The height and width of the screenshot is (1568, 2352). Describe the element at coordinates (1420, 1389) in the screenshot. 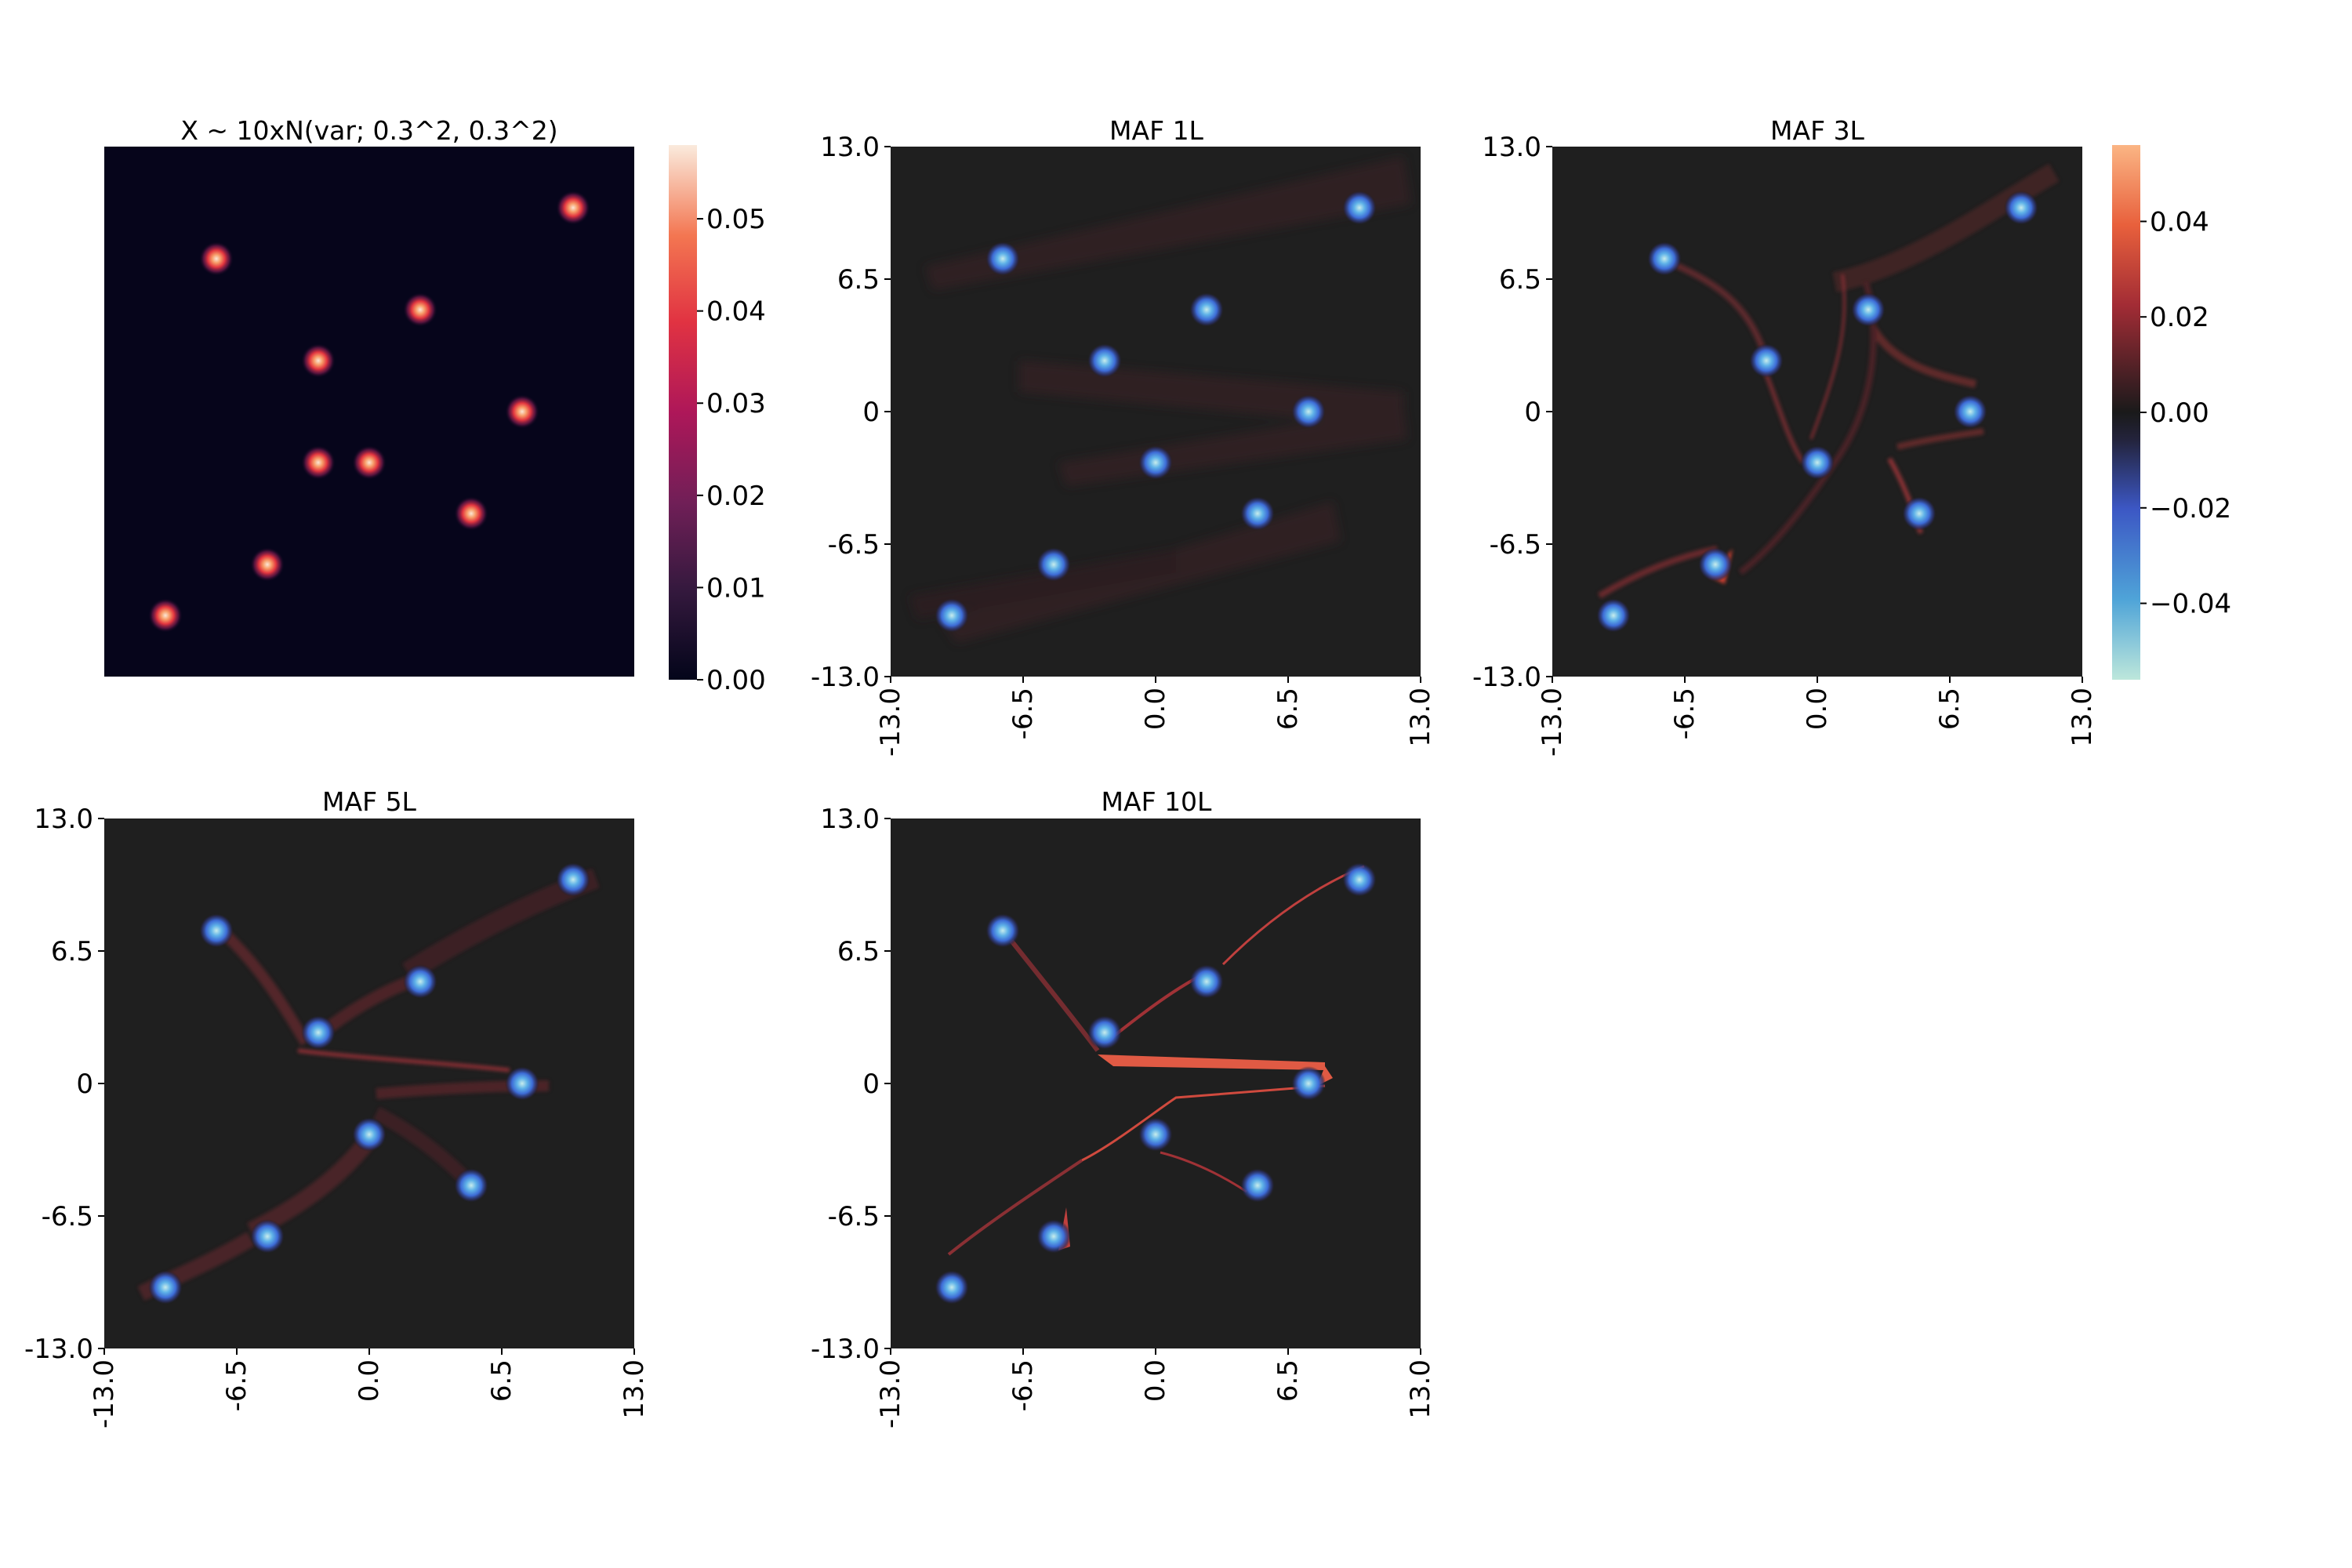

I see `x-tick-label: 13.0` at that location.